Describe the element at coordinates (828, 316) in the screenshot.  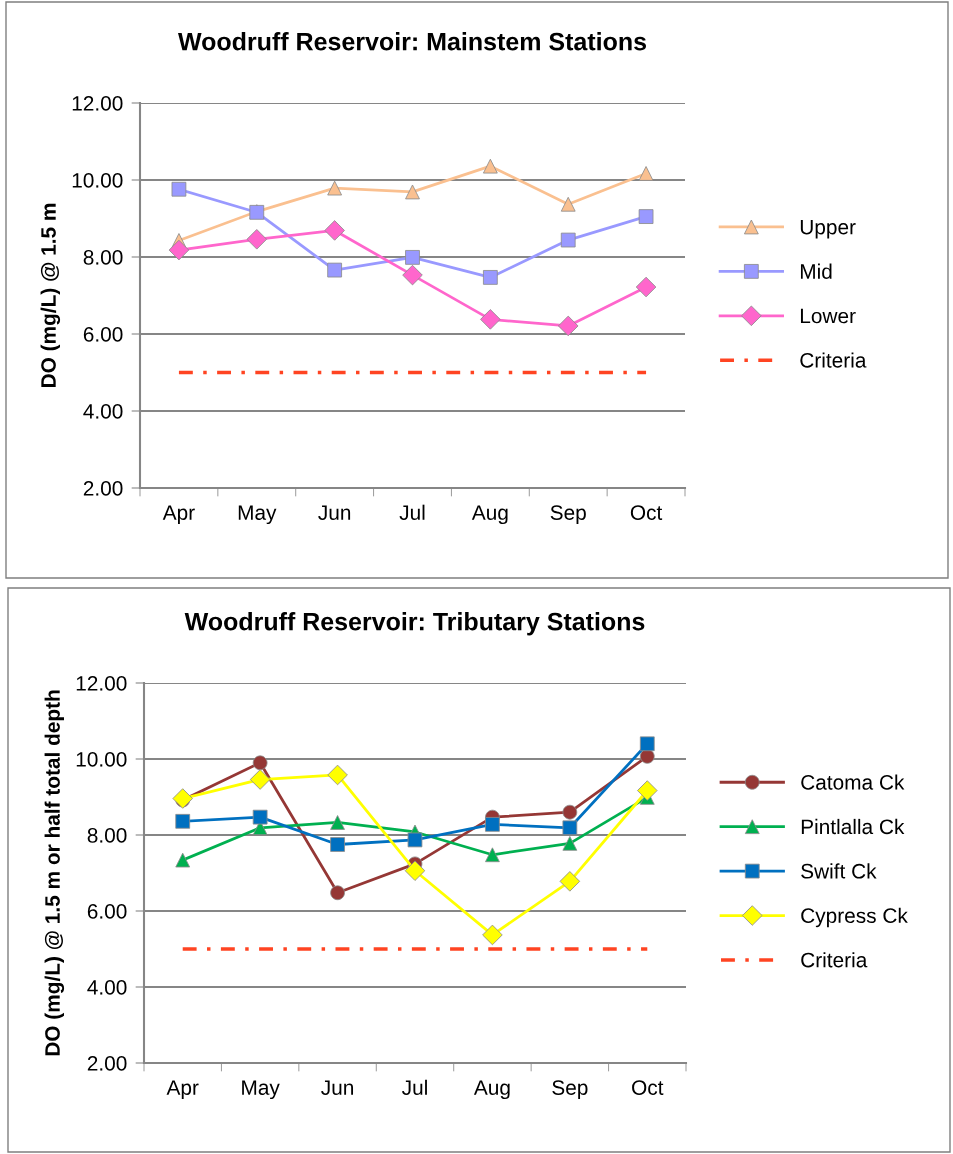
I see `legend-label: Lower` at that location.